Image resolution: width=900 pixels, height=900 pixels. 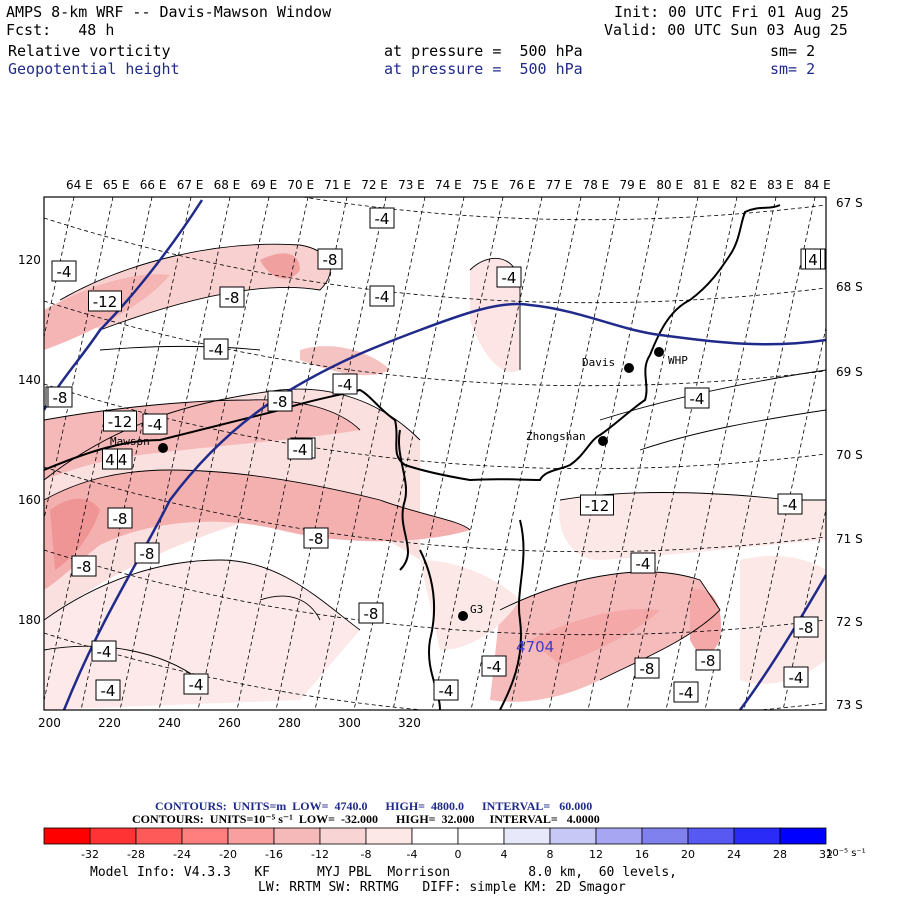 What do you see at coordinates (734, 854) in the screenshot?
I see `colorbar-tick-label: 24` at bounding box center [734, 854].